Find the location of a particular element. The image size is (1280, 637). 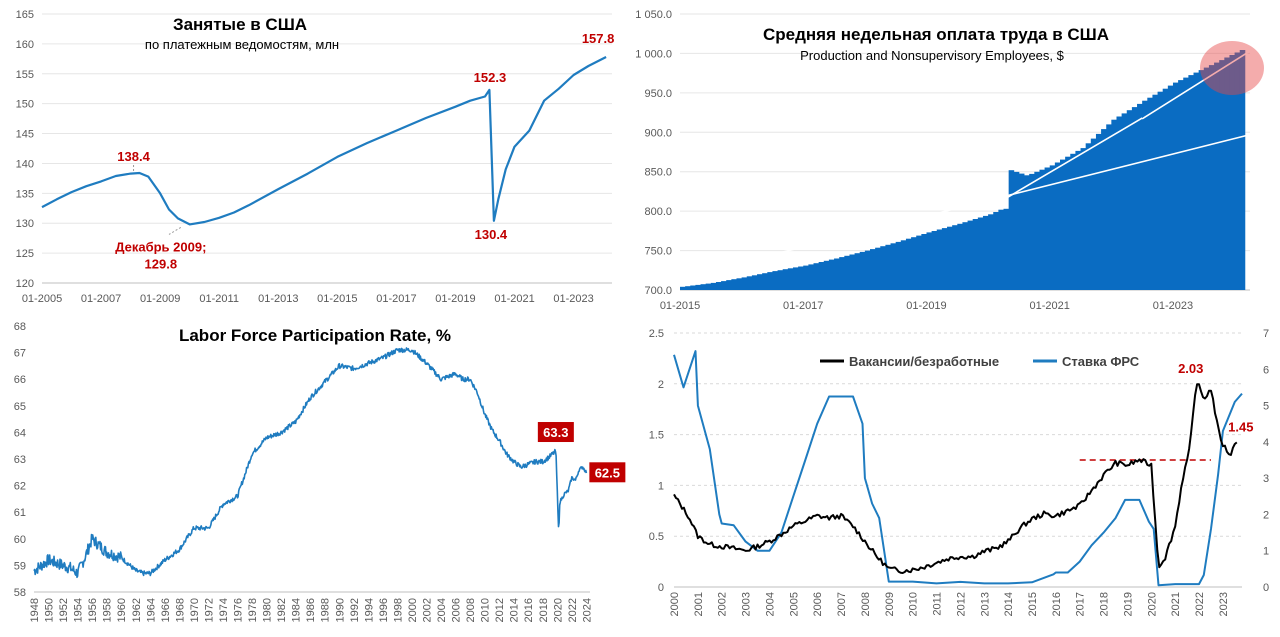

x-tick-label: 1964 is located at coordinates (151, 610).